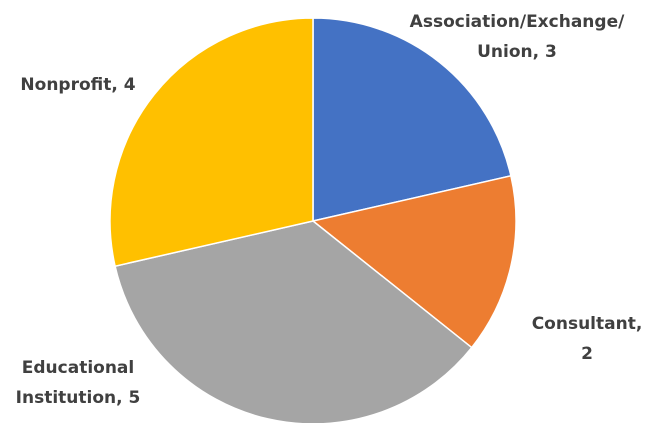  What do you see at coordinates (517, 22) in the screenshot?
I see `data-label: Association/Exchange/` at bounding box center [517, 22].